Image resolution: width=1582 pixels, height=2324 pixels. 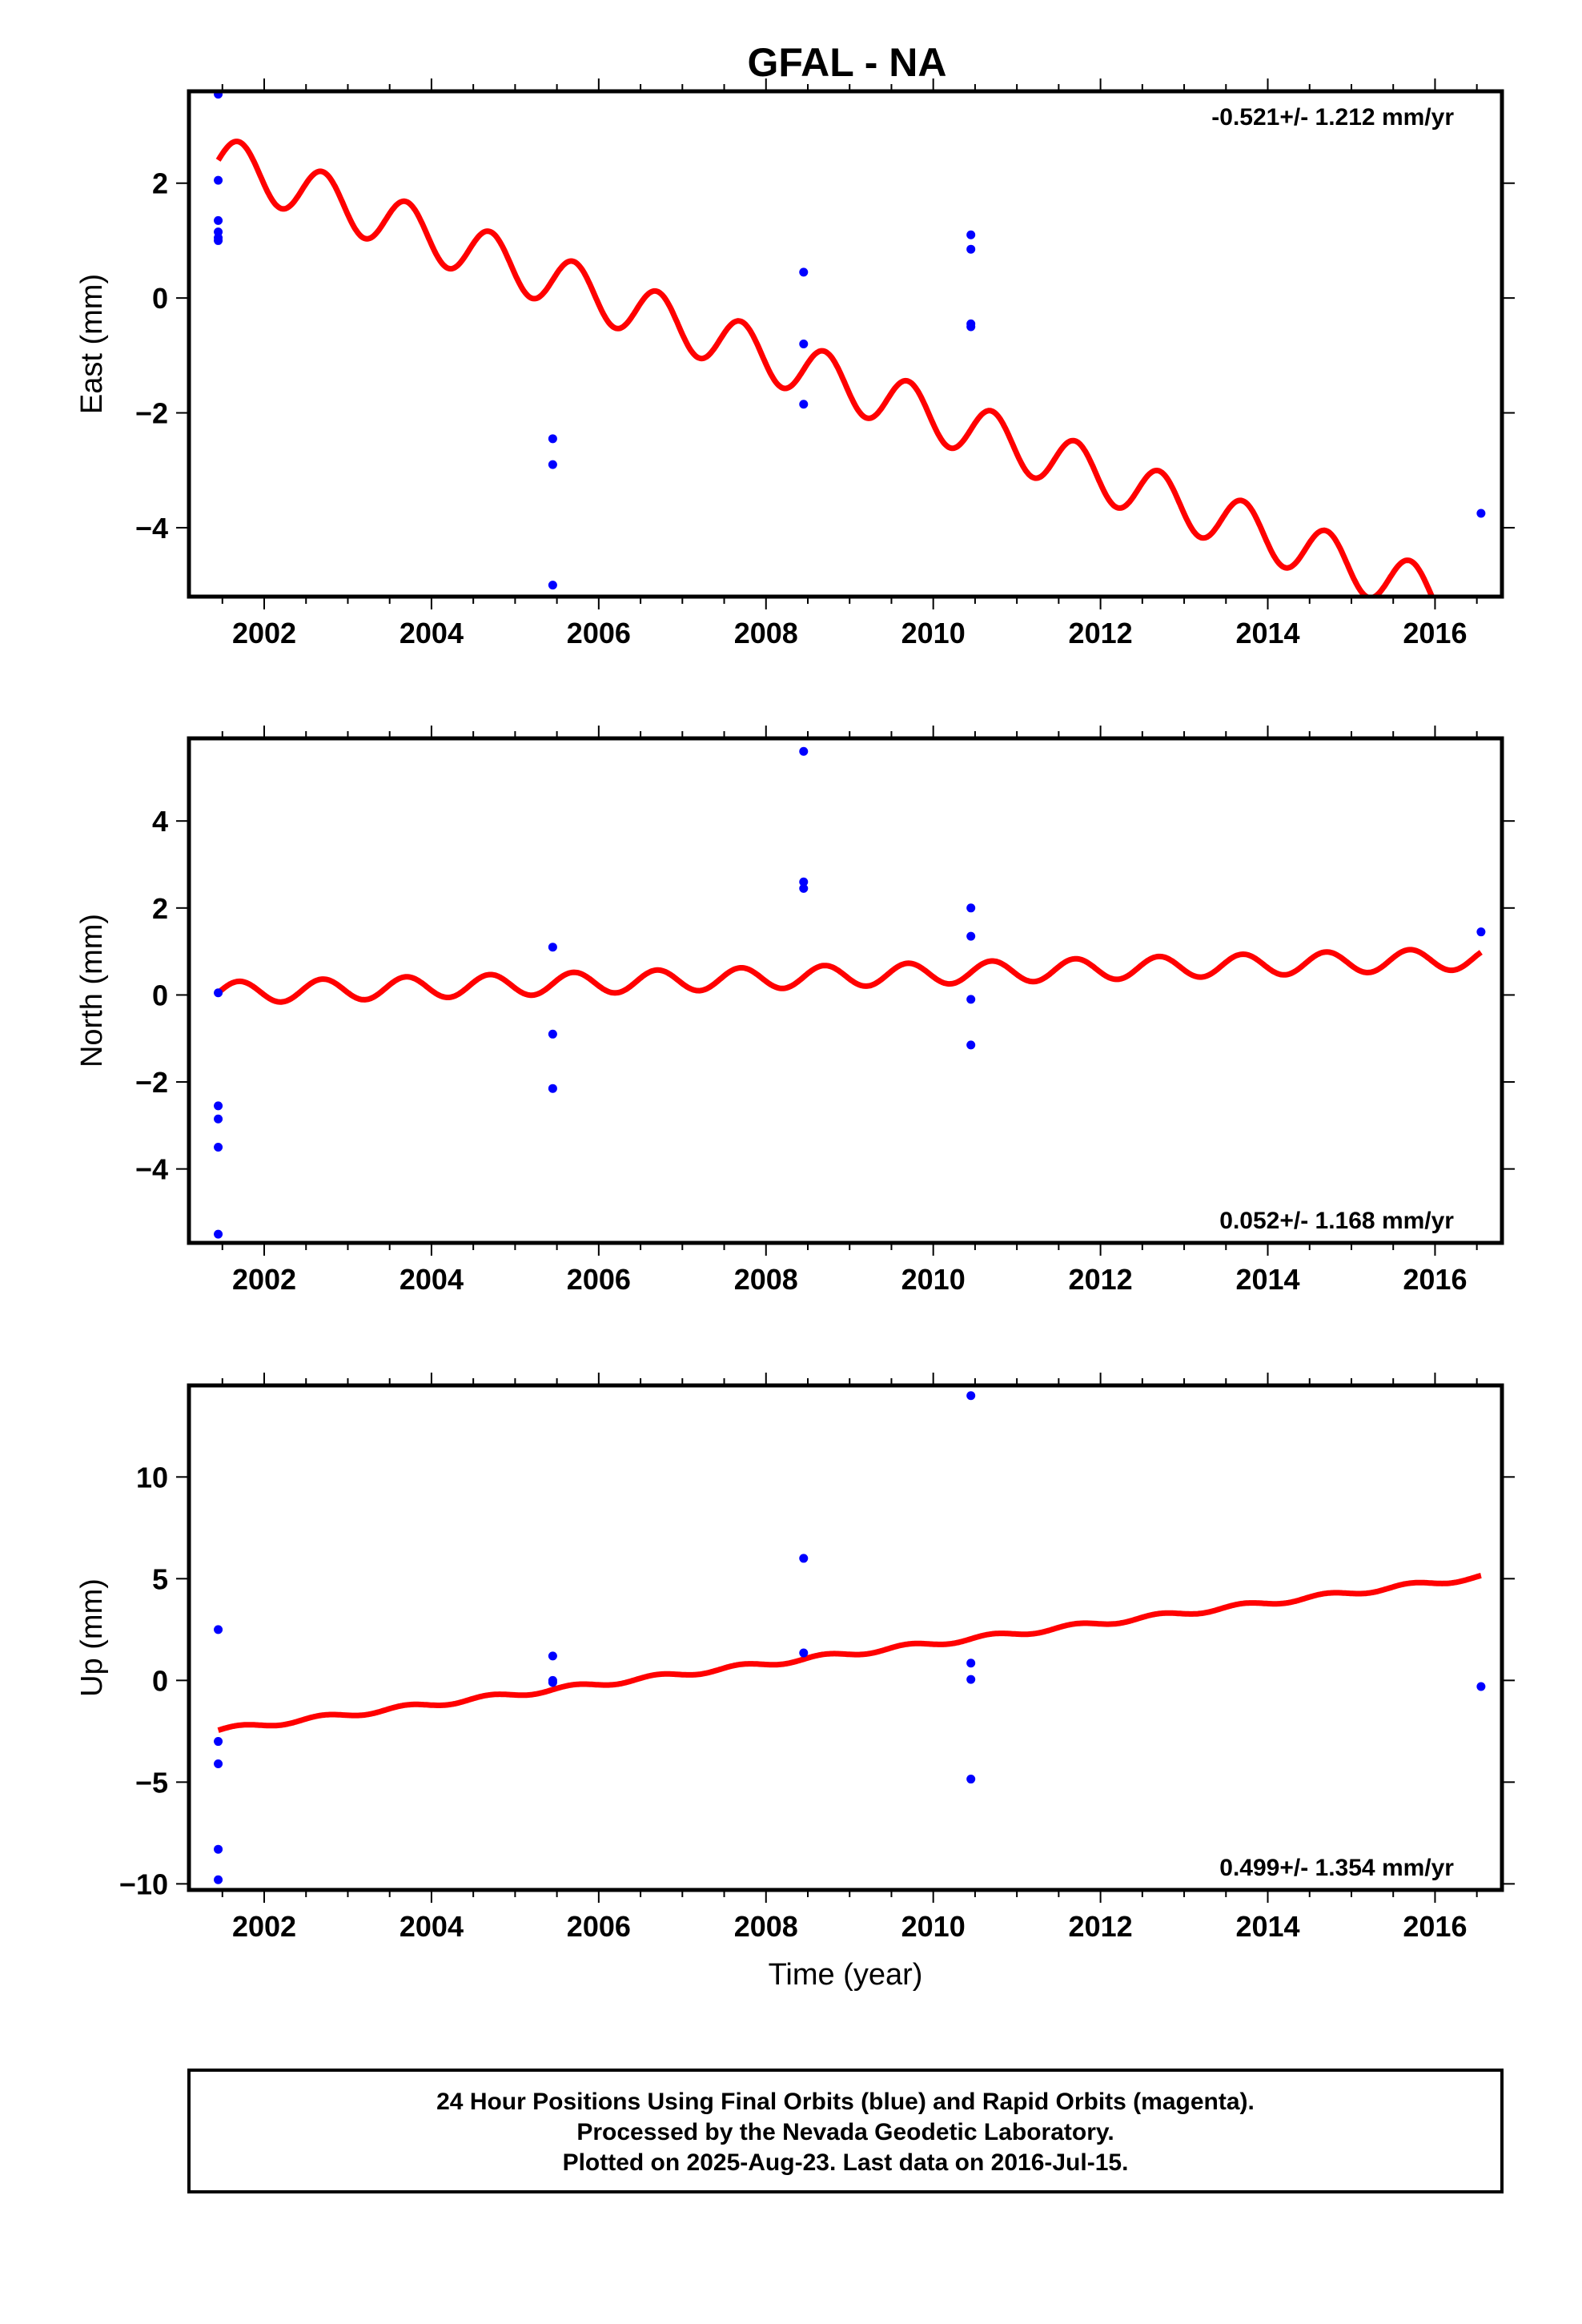 I want to click on y-axis-label: North (mm), so click(x=92, y=991).